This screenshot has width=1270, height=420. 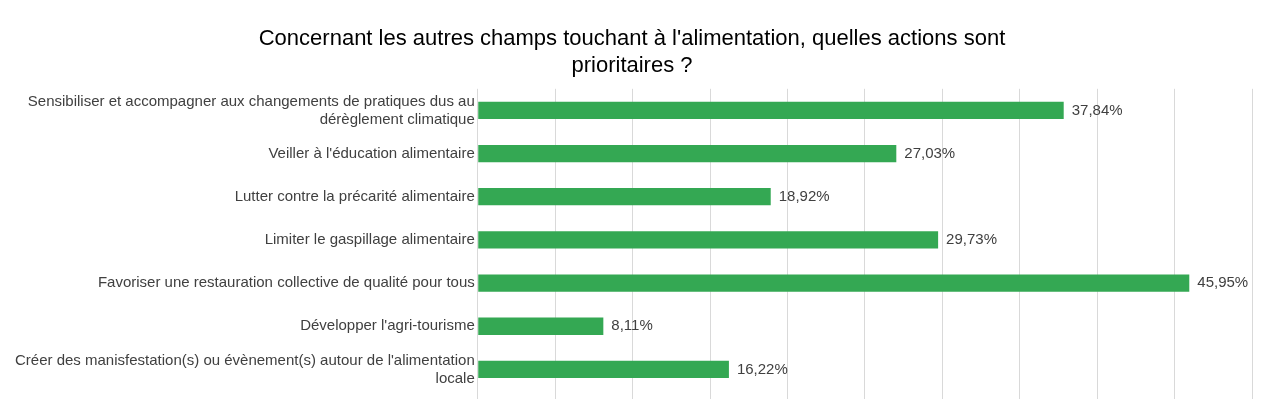 I want to click on y-tick-label: Veiller à l'éducation alimentaire, so click(x=371, y=152).